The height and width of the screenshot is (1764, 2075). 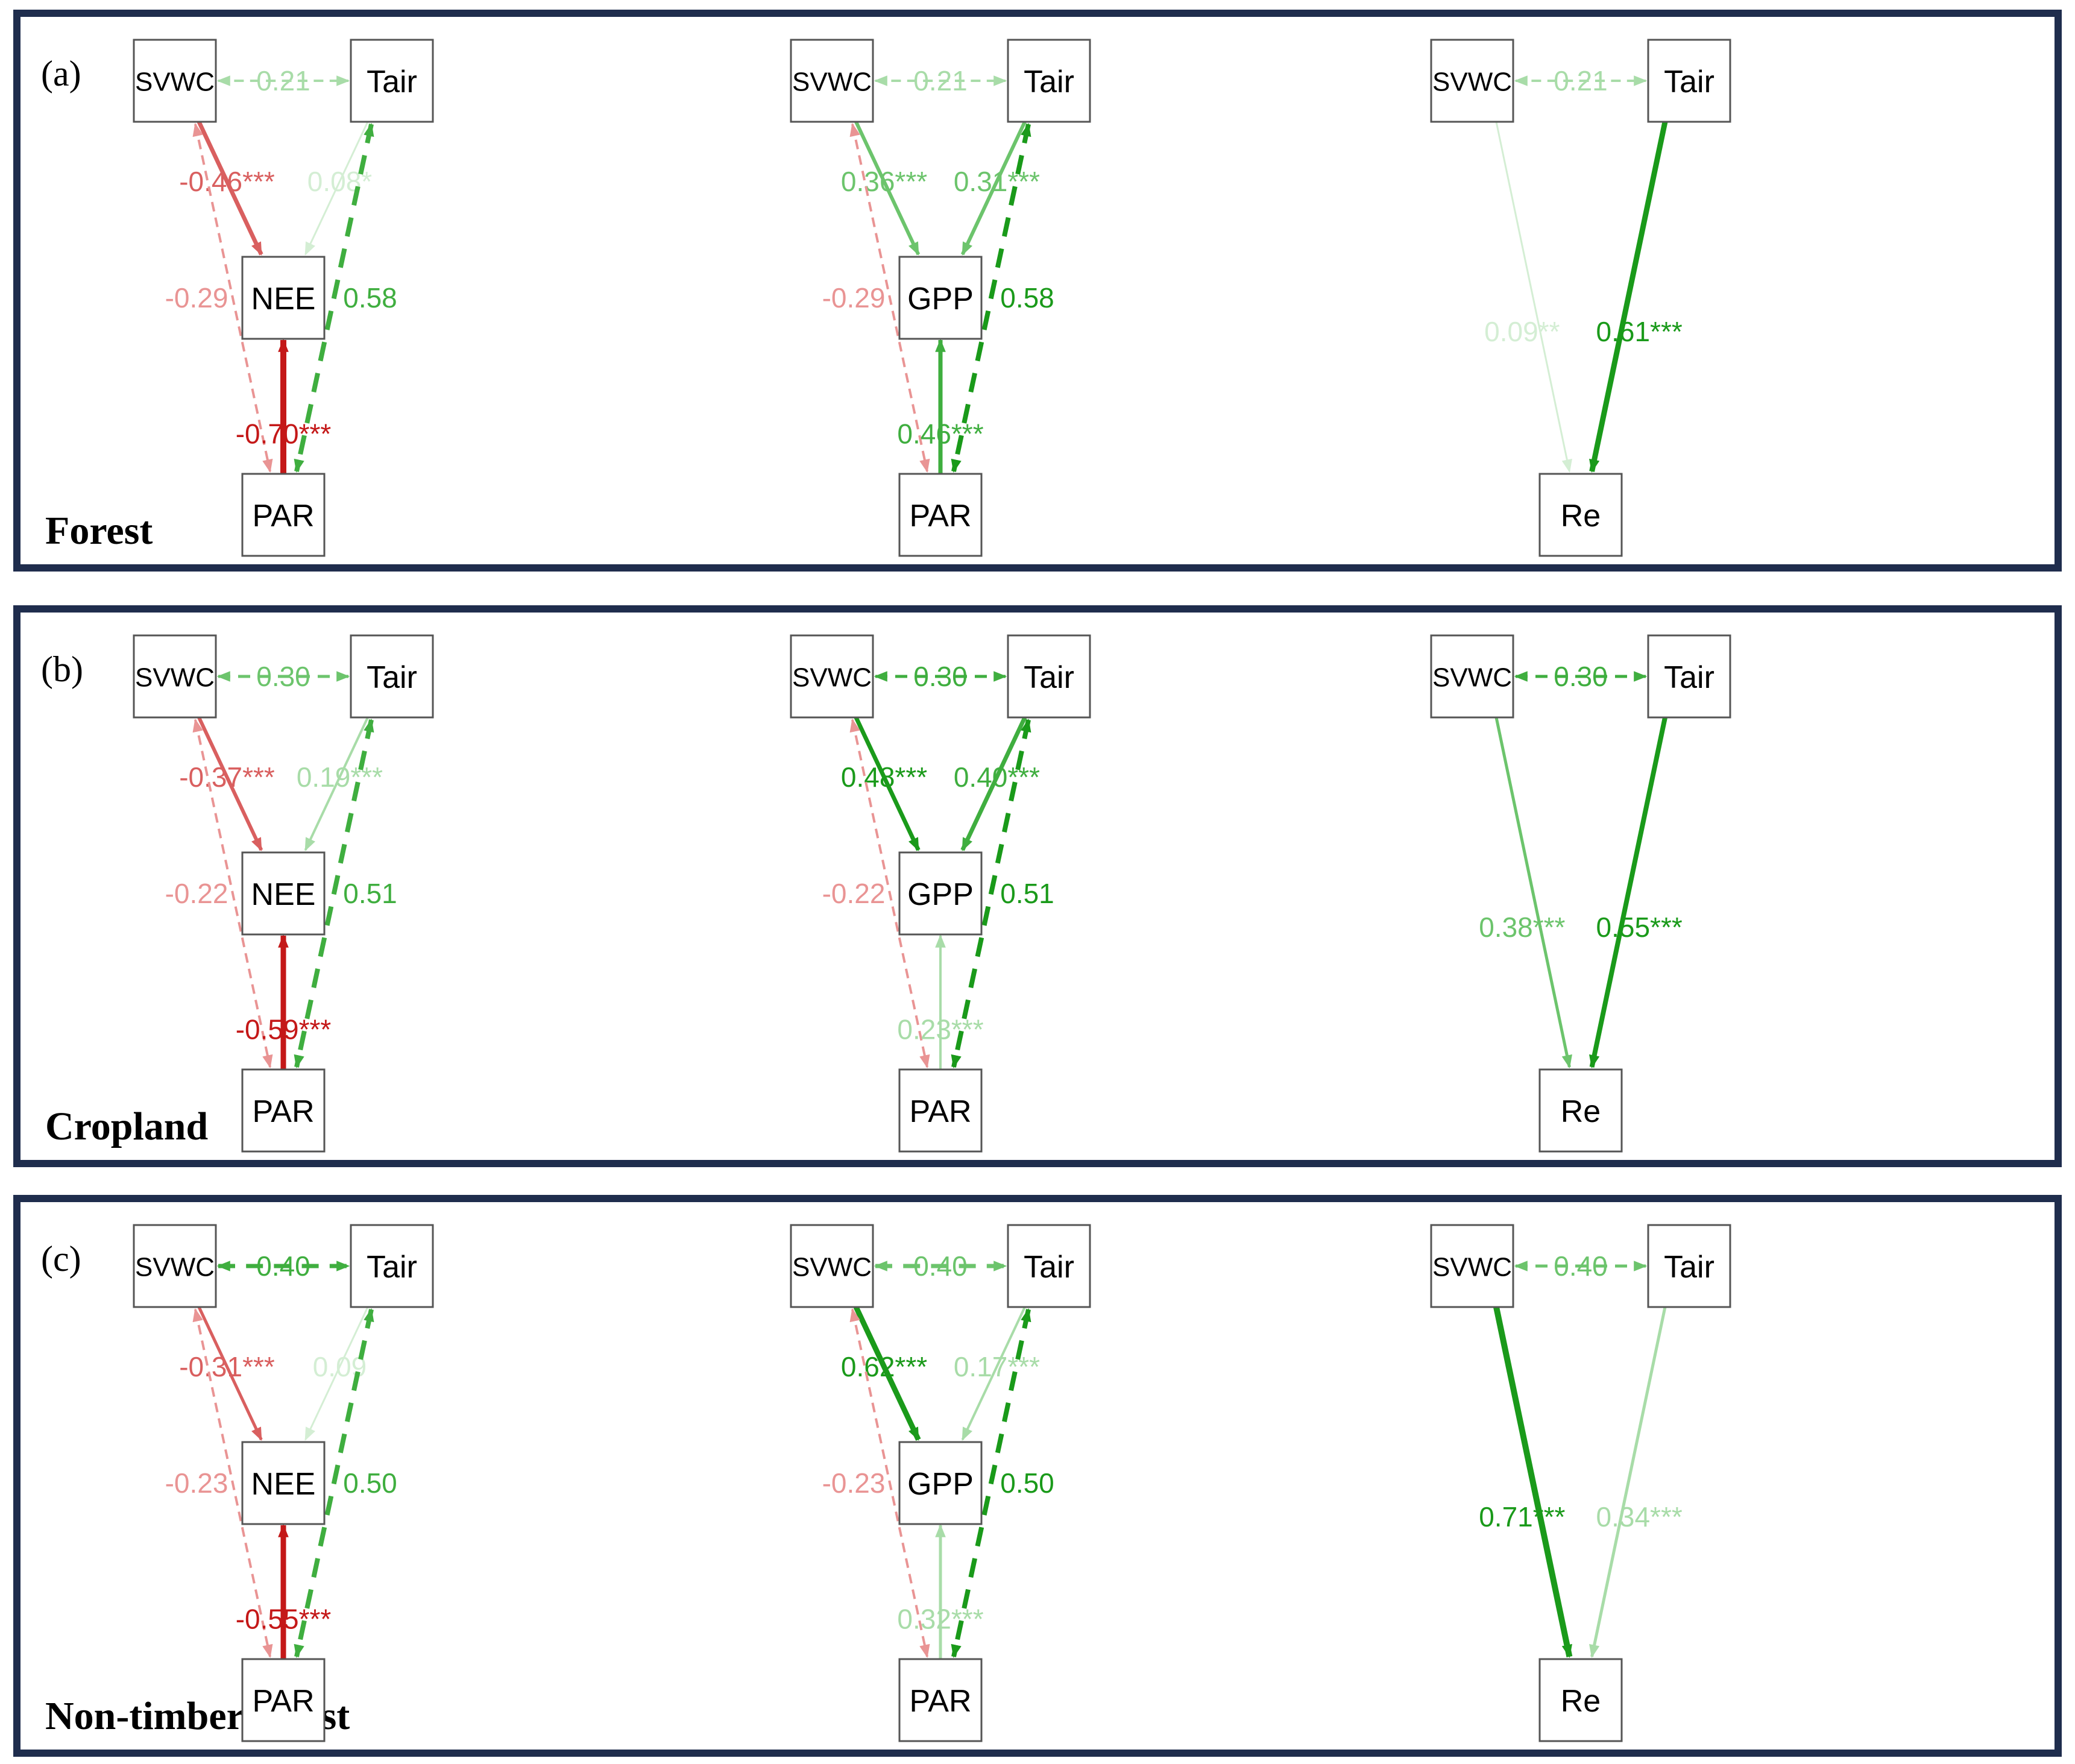 What do you see at coordinates (284, 434) in the screenshot?
I see `par-nee-label: -0.70***` at bounding box center [284, 434].